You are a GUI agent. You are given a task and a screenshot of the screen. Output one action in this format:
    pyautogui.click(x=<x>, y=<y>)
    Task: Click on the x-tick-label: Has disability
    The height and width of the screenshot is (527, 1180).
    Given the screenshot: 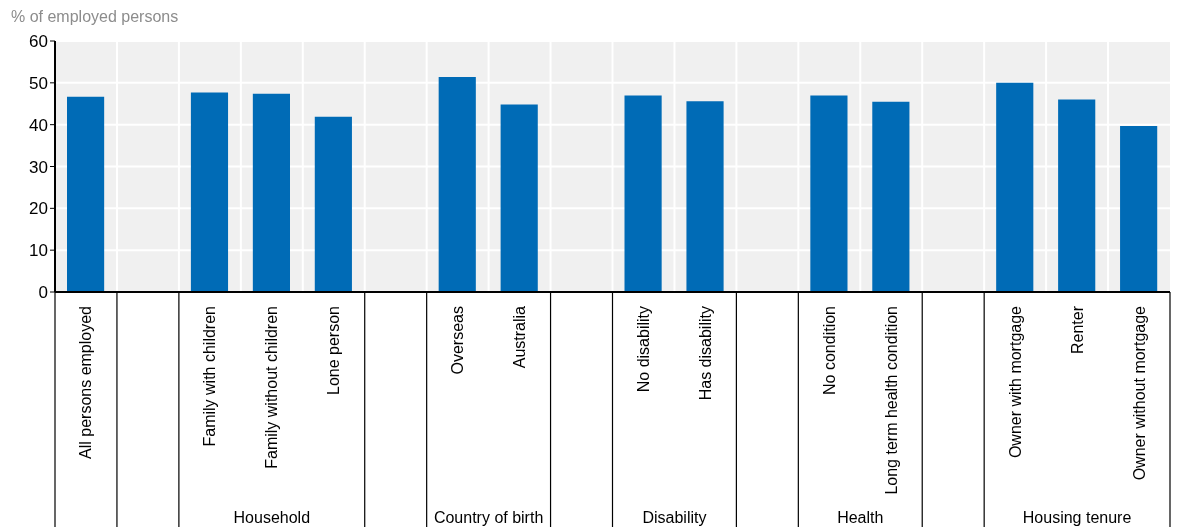 What is the action you would take?
    pyautogui.click(x=705, y=353)
    